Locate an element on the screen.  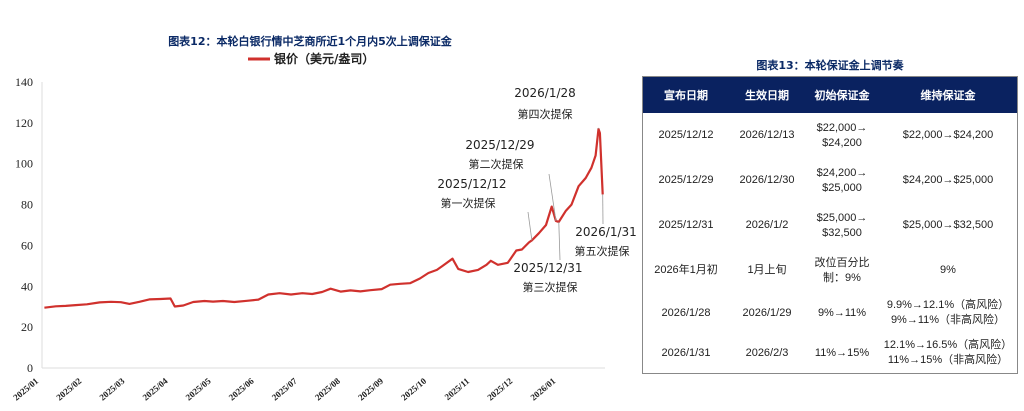
table-cell: 12.1%→16.5%（高风险） 11%→15%（非高风险） is located at coordinates (948, 352).